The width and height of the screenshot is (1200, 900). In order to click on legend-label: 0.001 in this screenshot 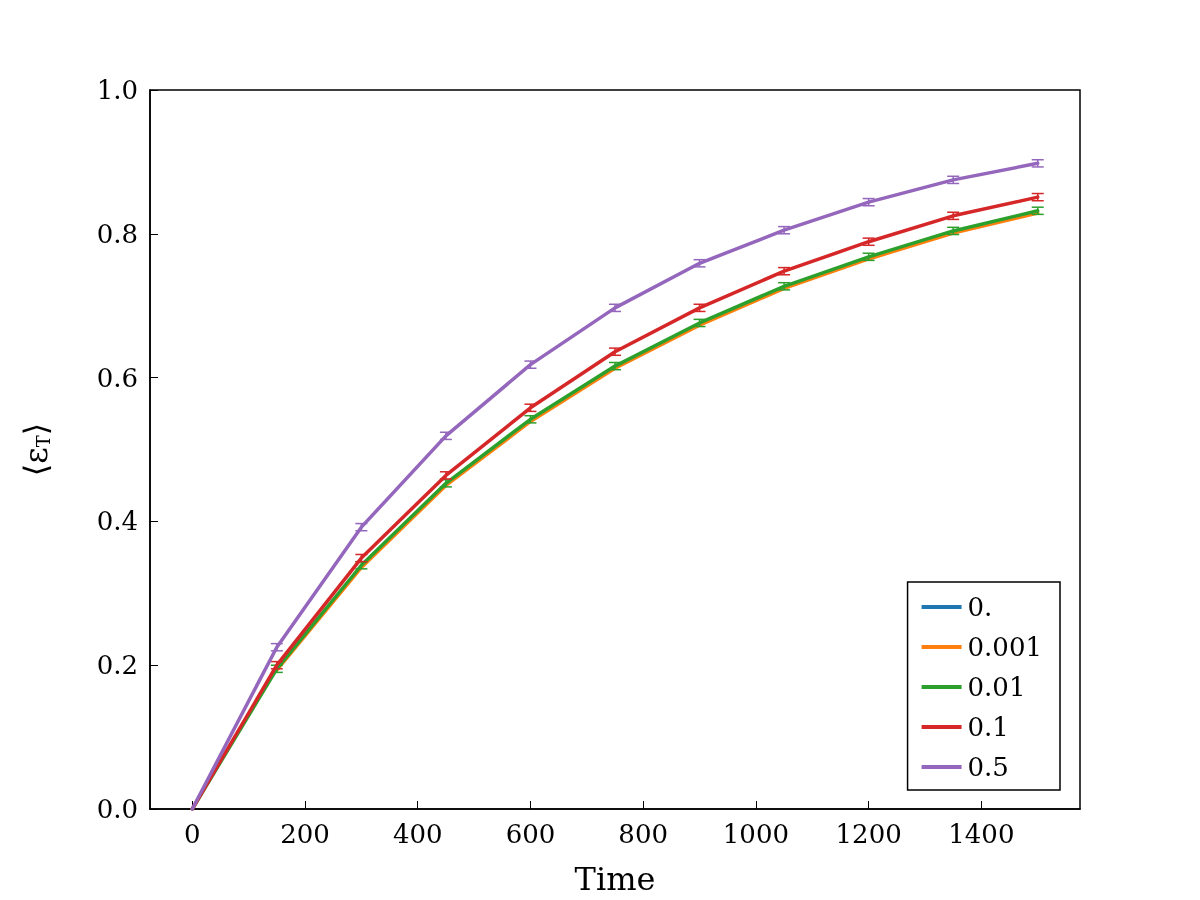, I will do `click(1004, 647)`.